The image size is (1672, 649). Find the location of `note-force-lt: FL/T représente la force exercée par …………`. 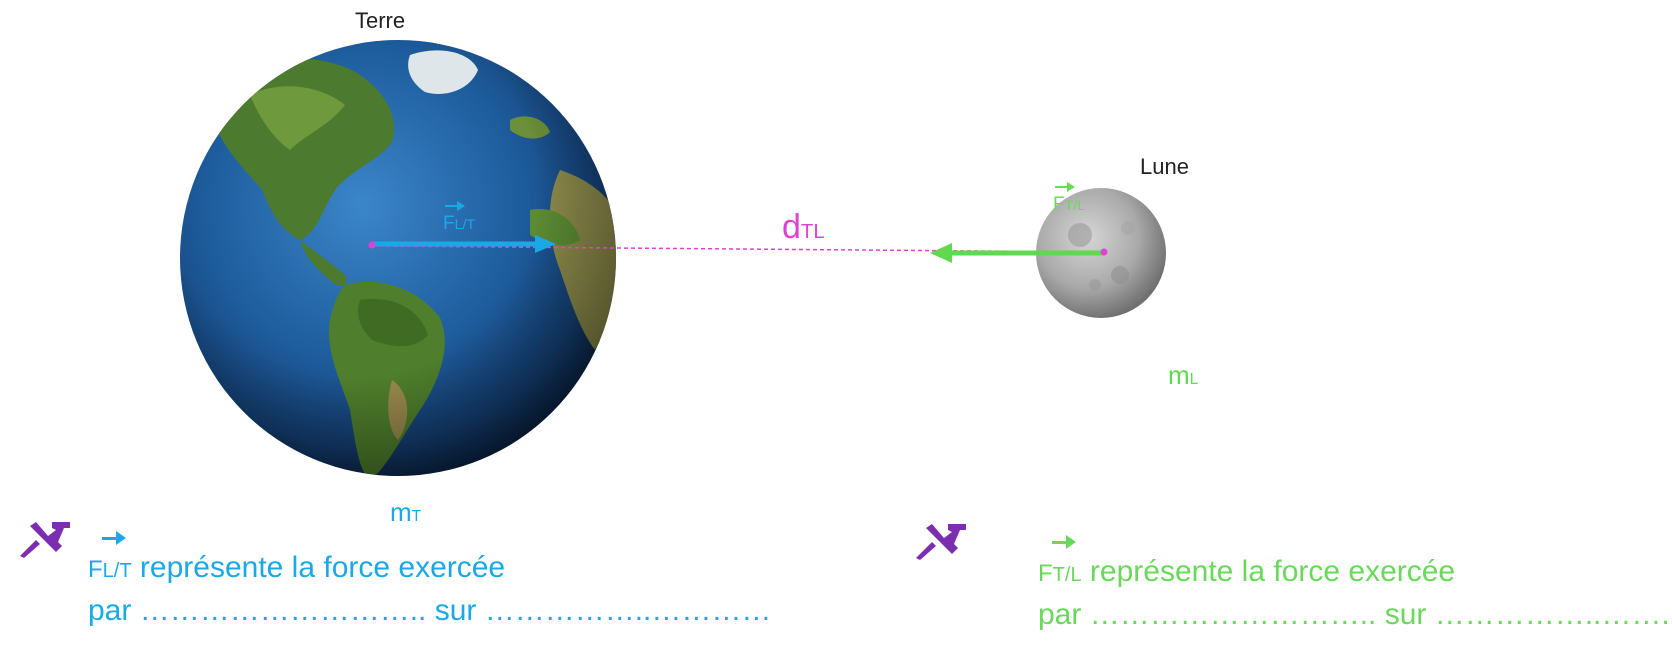

note-force-lt: FL/T représente la force exercée par ………… is located at coordinates (429, 579).